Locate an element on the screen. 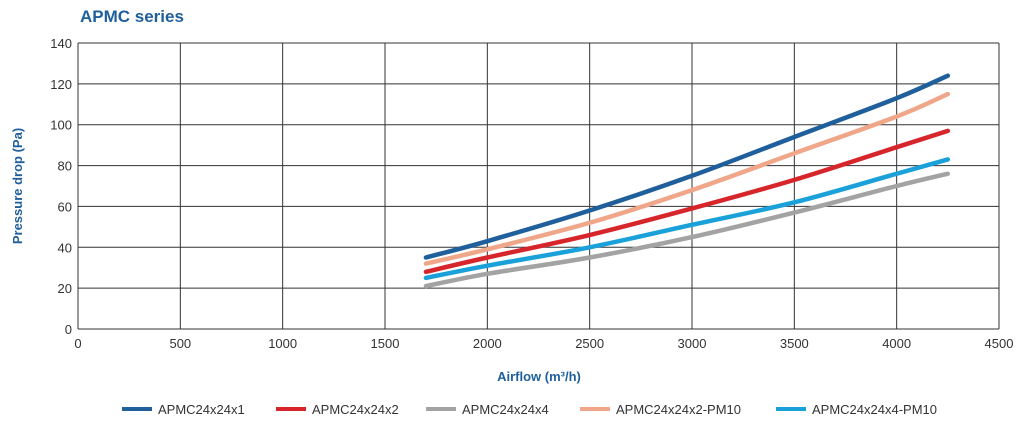  x-tick-label: 0 is located at coordinates (77, 343).